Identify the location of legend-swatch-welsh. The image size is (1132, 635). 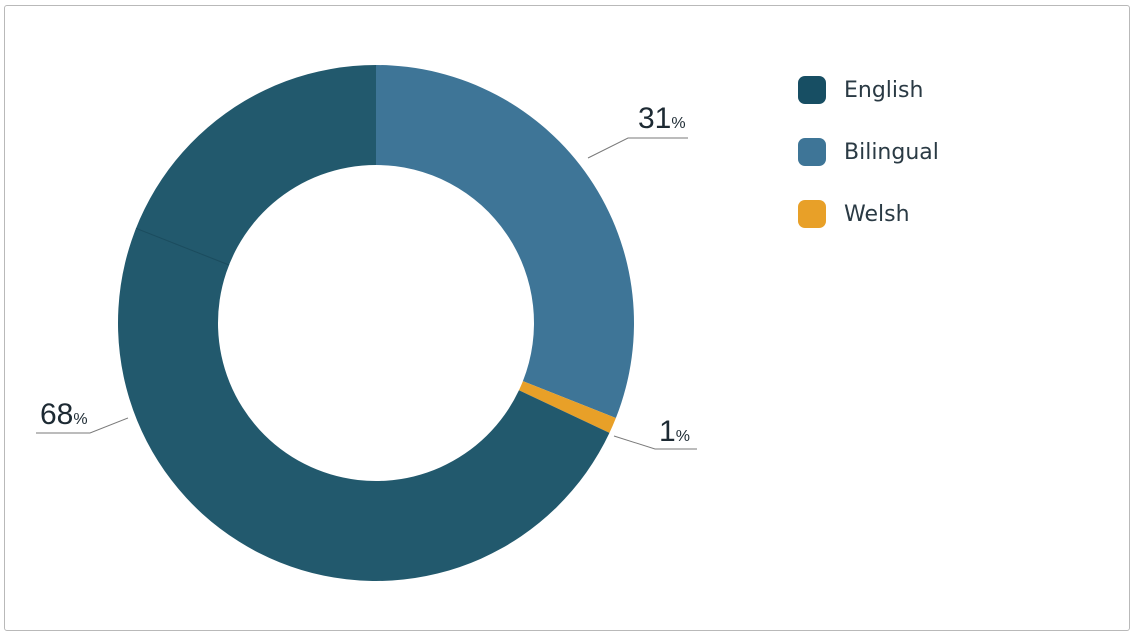
(812, 214).